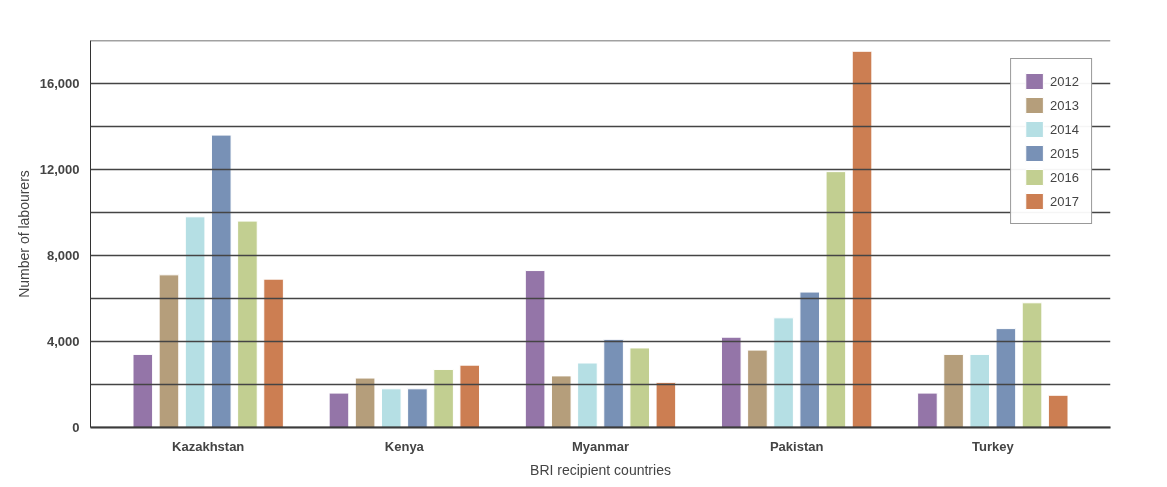 The width and height of the screenshot is (1167, 487). I want to click on y-tick-label: 0, so click(76, 427).